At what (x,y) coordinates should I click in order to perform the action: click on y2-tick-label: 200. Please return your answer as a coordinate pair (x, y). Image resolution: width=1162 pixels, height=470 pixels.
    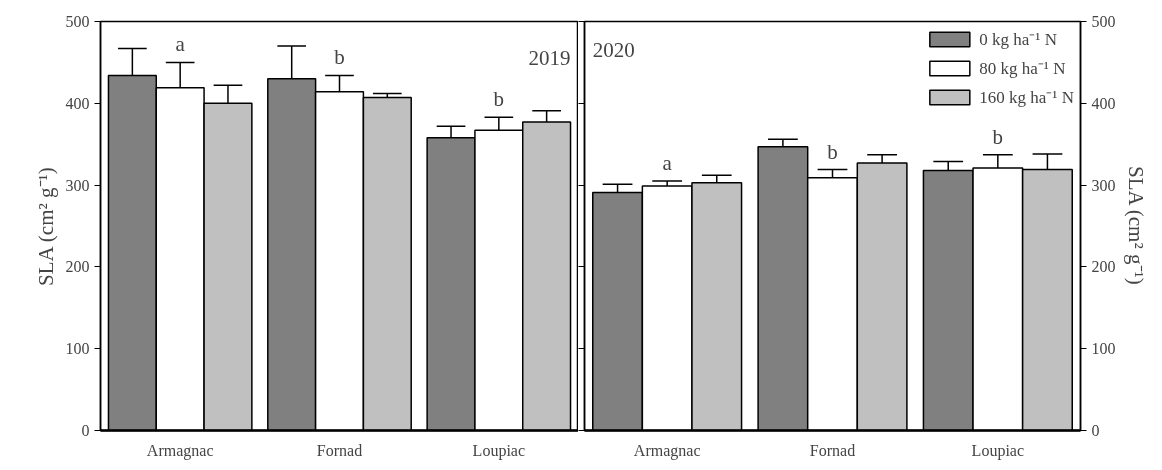
    Looking at the image, I should click on (1103, 267).